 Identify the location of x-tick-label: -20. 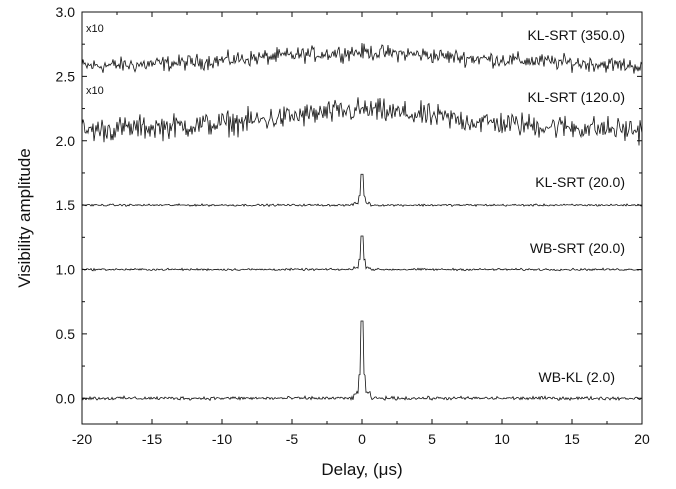
(82, 439).